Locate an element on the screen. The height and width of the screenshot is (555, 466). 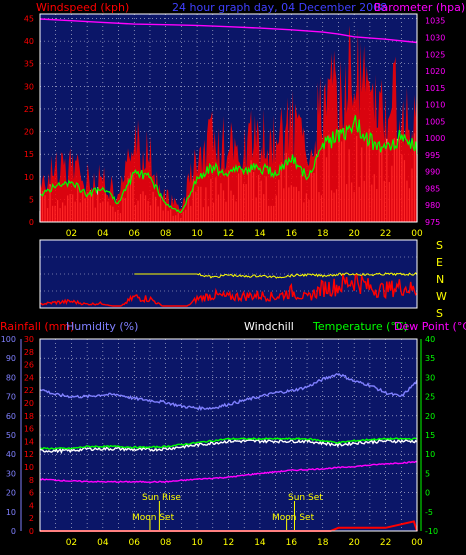
rain-tick-label: 20 is located at coordinates (29, 403).